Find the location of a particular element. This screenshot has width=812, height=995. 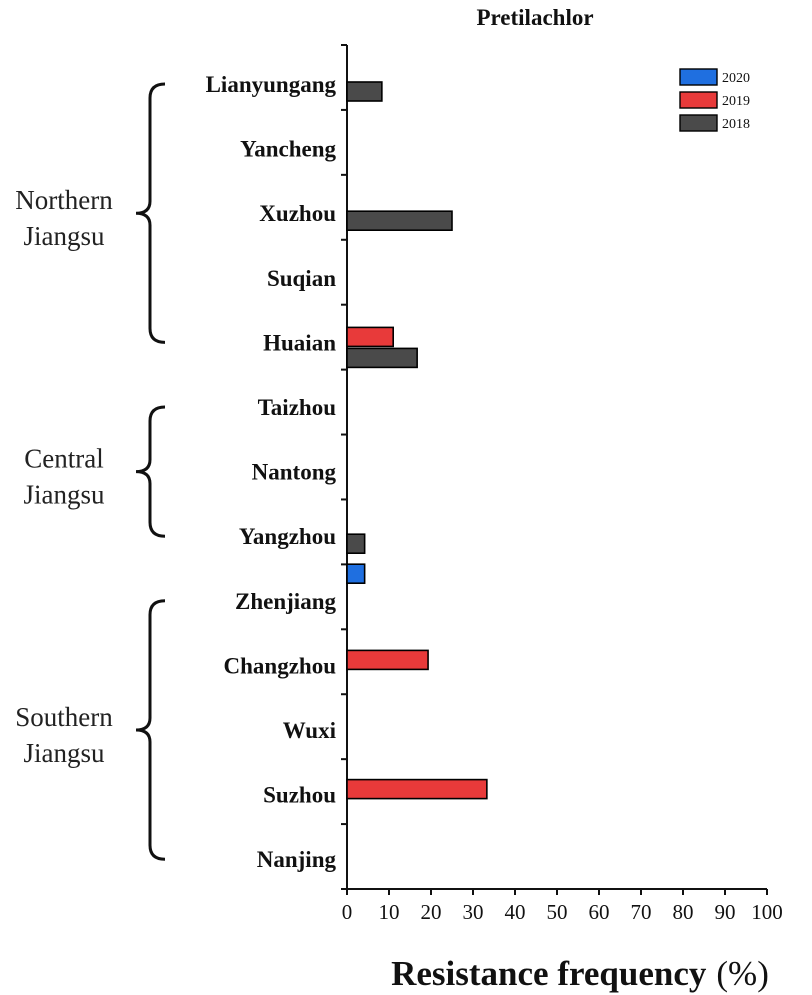

category-label: Zhenjiang is located at coordinates (285, 601).